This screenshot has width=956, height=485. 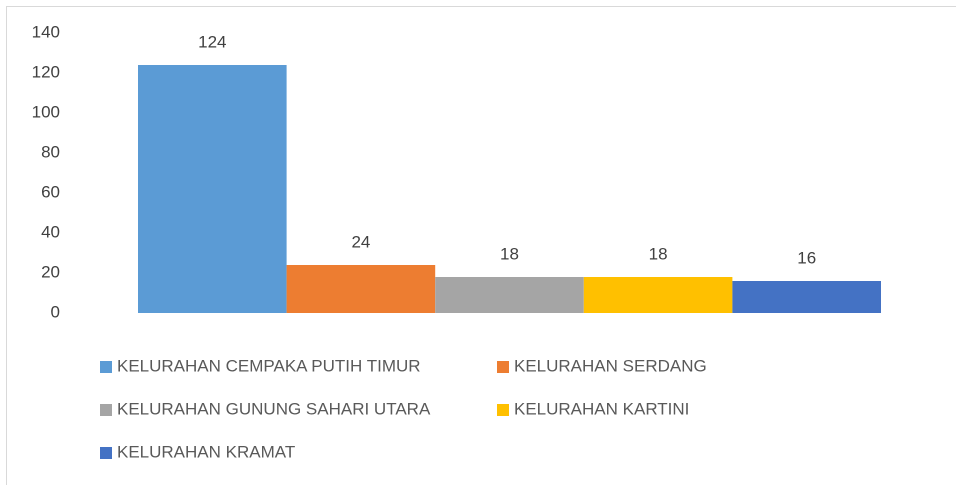 I want to click on y-tick-label: 140, so click(x=46, y=31).